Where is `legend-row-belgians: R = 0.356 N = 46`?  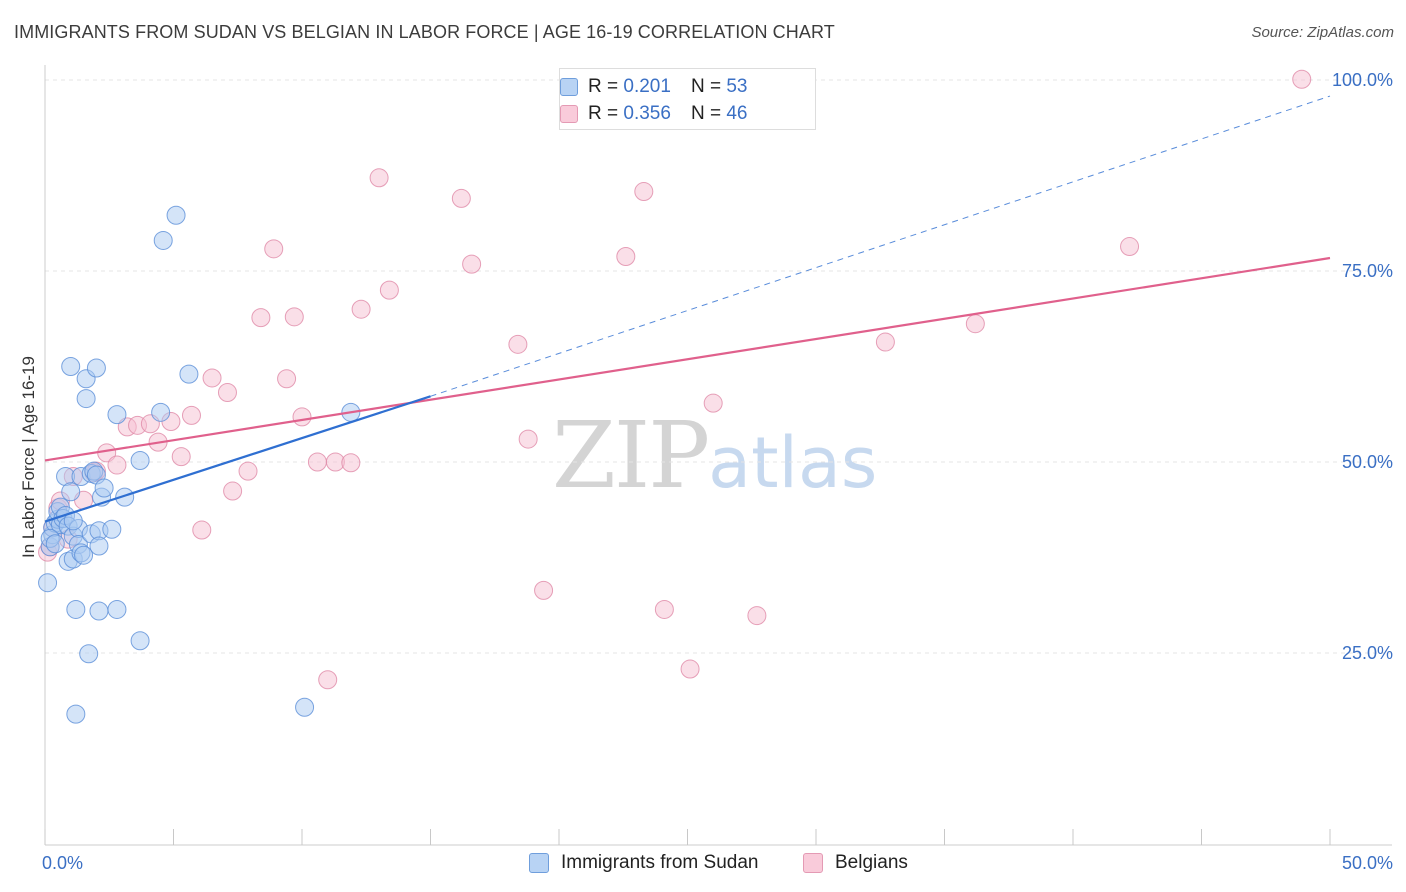
legend-row-belgians: R = 0.356 N = 46 is located at coordinates (654, 114).